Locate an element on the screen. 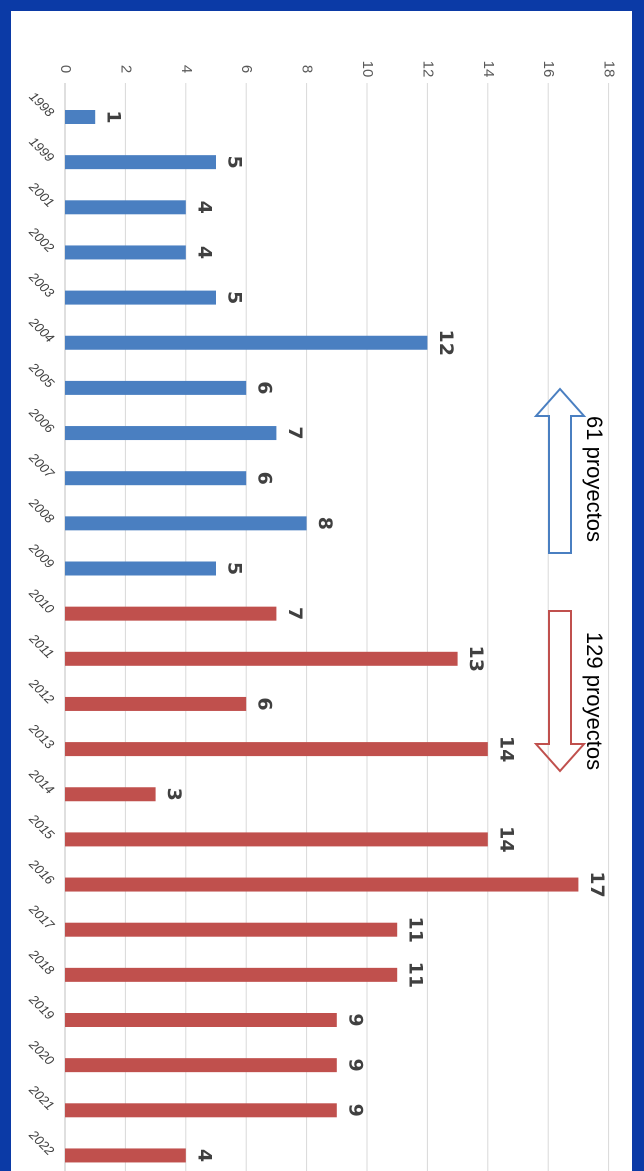 This screenshot has width=644, height=1171. category-label: 2003 is located at coordinates (42, 285).